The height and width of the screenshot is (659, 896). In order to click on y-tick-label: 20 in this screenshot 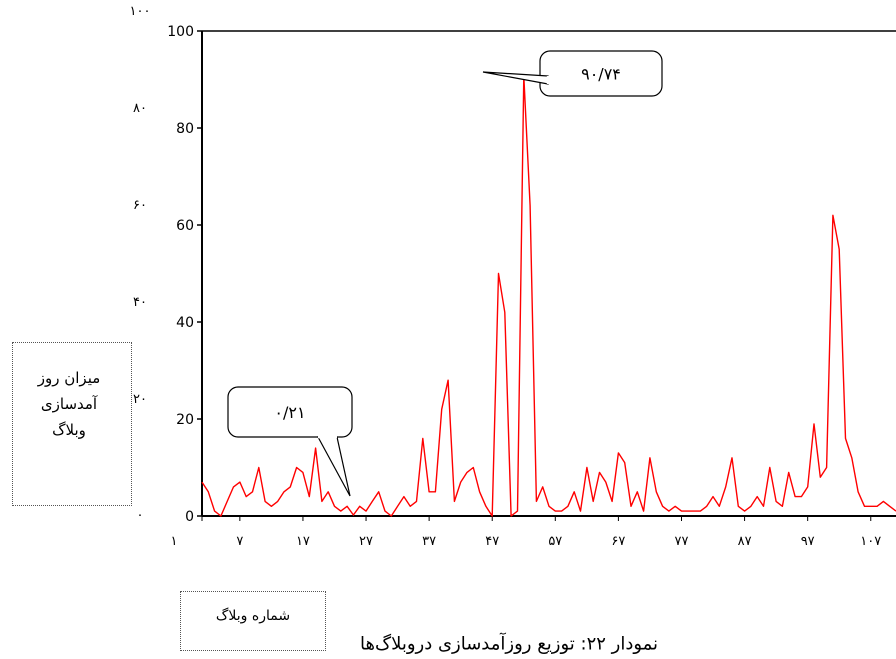, I will do `click(185, 420)`.